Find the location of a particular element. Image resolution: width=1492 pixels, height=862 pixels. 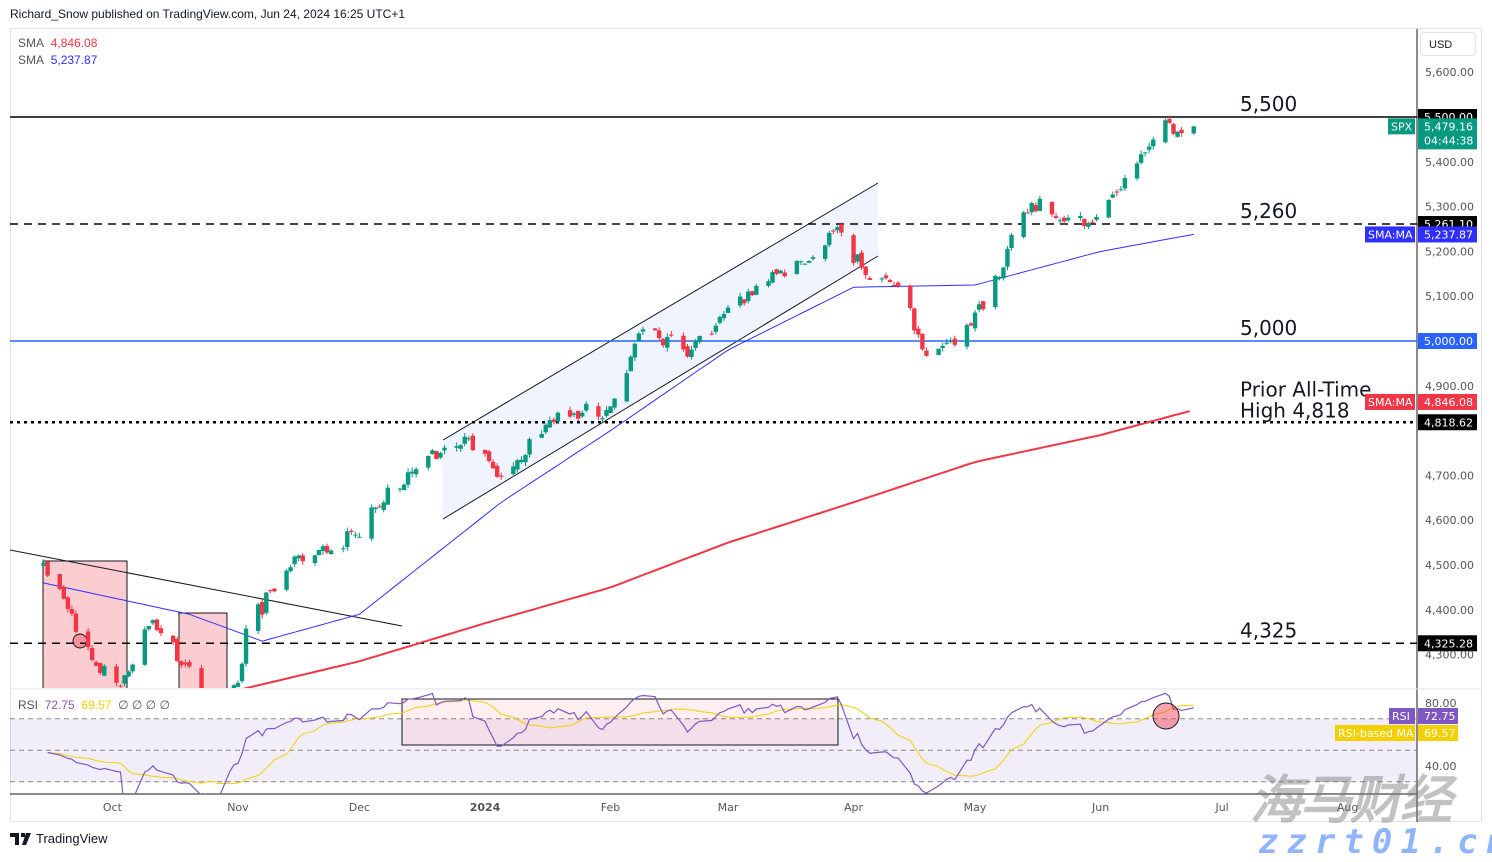

price-tick: 5,200.00 is located at coordinates (1449, 251).